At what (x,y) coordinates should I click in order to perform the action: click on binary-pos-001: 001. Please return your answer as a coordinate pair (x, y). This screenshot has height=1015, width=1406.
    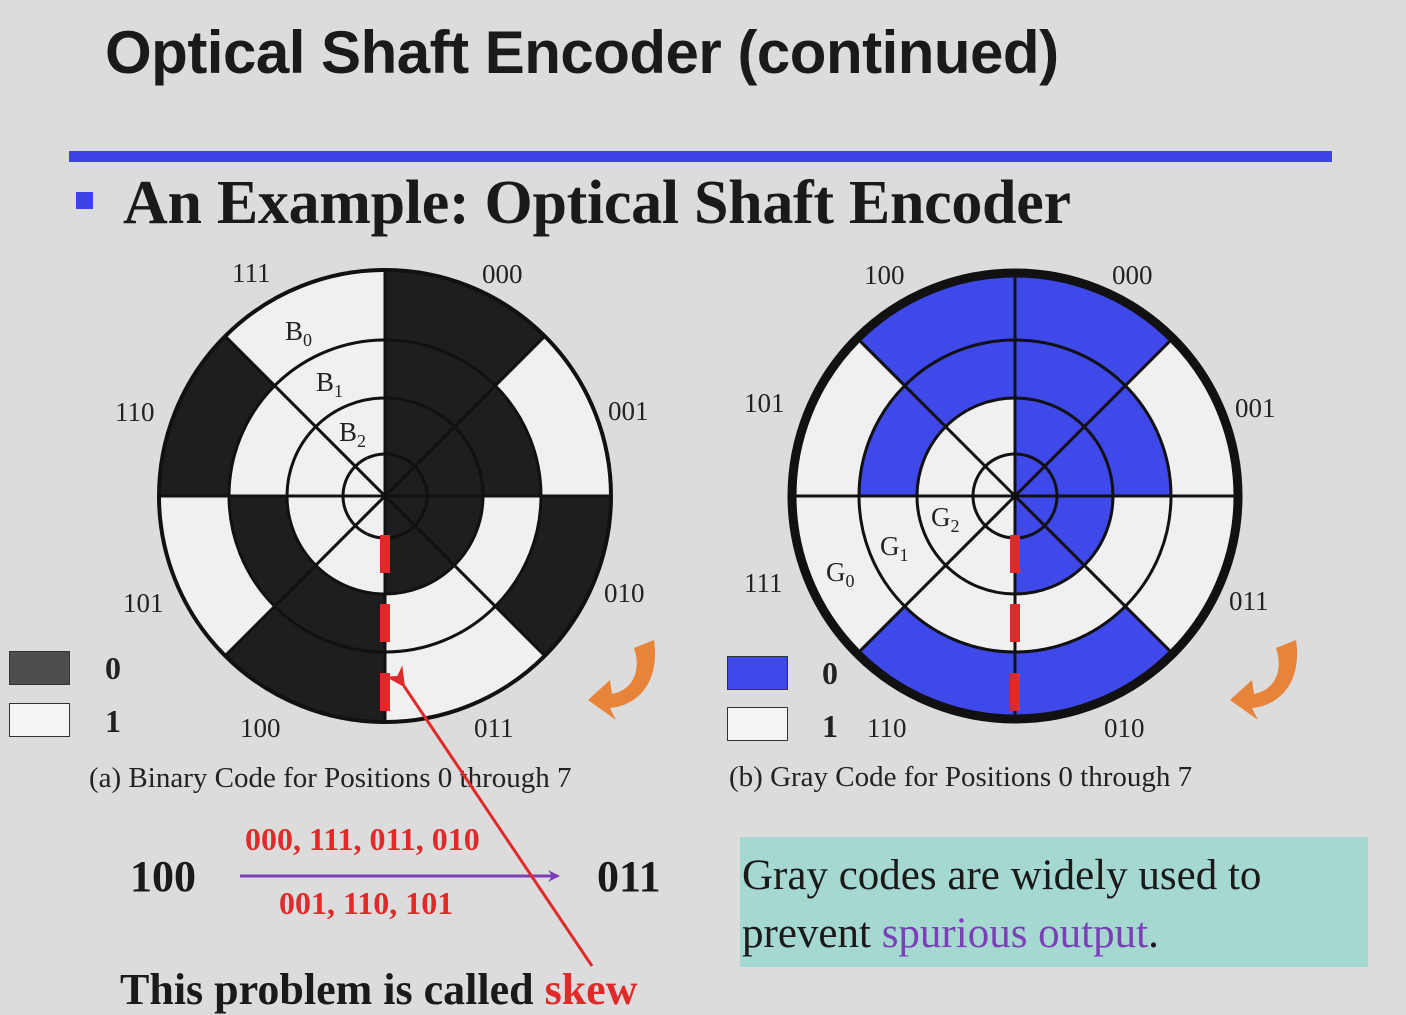
    Looking at the image, I should click on (628, 411).